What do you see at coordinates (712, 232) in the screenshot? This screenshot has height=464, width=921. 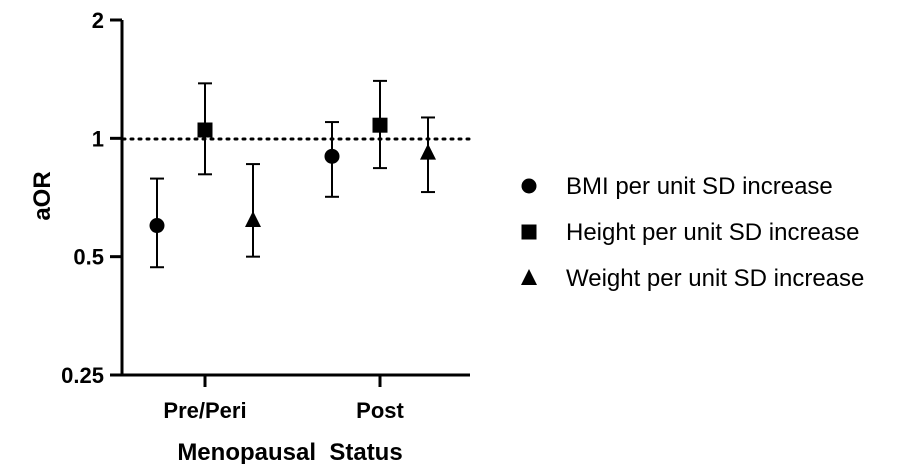 I see `legend-label: Height per unit SD increase` at bounding box center [712, 232].